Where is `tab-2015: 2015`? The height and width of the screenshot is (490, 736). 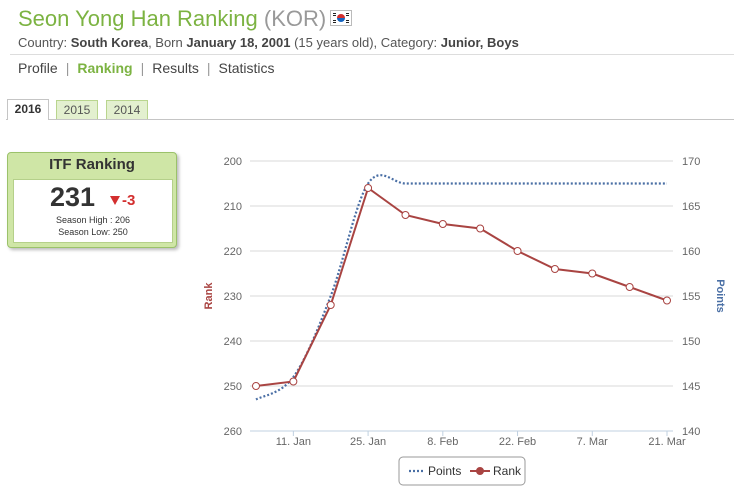 tab-2015: 2015 is located at coordinates (77, 109).